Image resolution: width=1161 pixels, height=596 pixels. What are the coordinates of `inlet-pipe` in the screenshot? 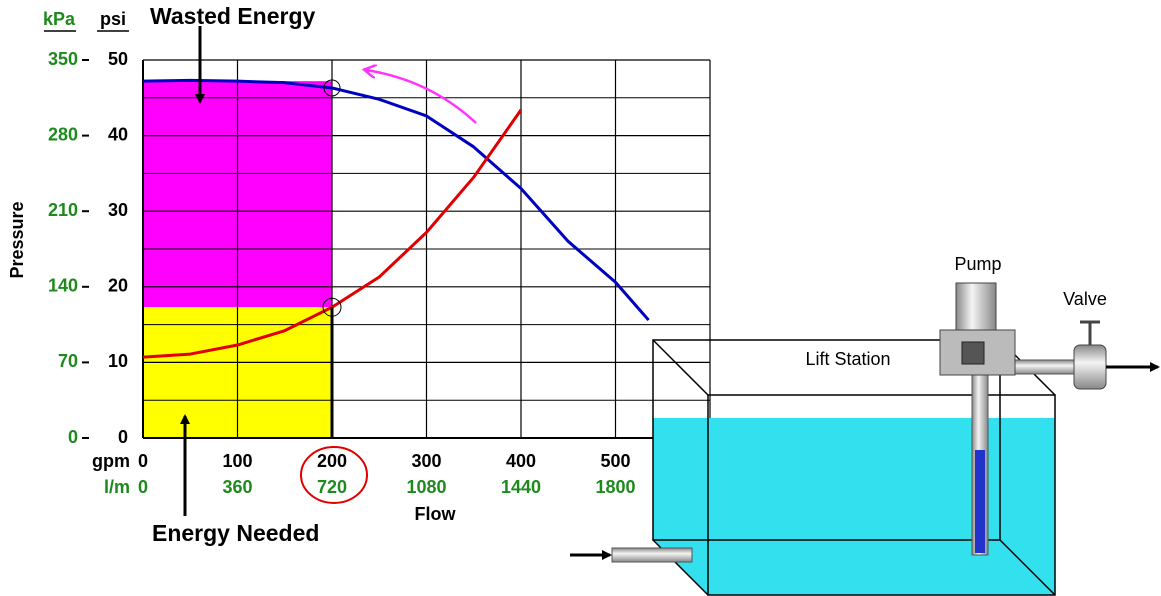 It's located at (652, 555).